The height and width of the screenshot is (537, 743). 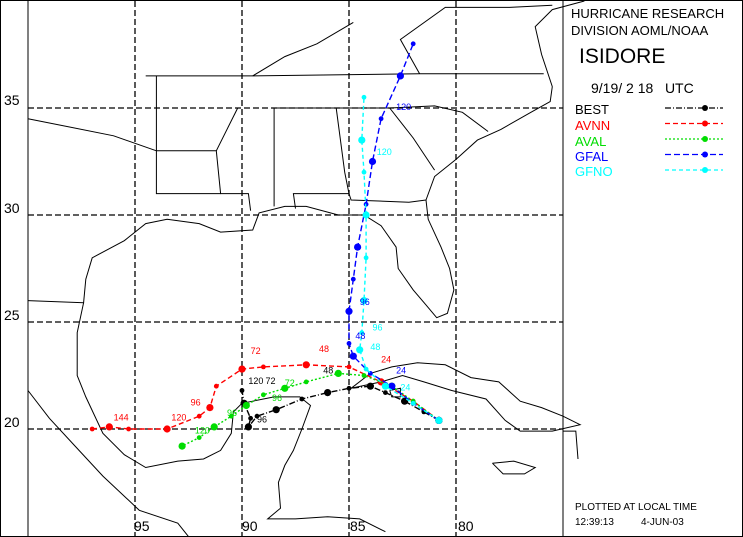 What do you see at coordinates (636, 507) in the screenshot?
I see `plotted-note: PLOTTED AT LOCAL TIME` at bounding box center [636, 507].